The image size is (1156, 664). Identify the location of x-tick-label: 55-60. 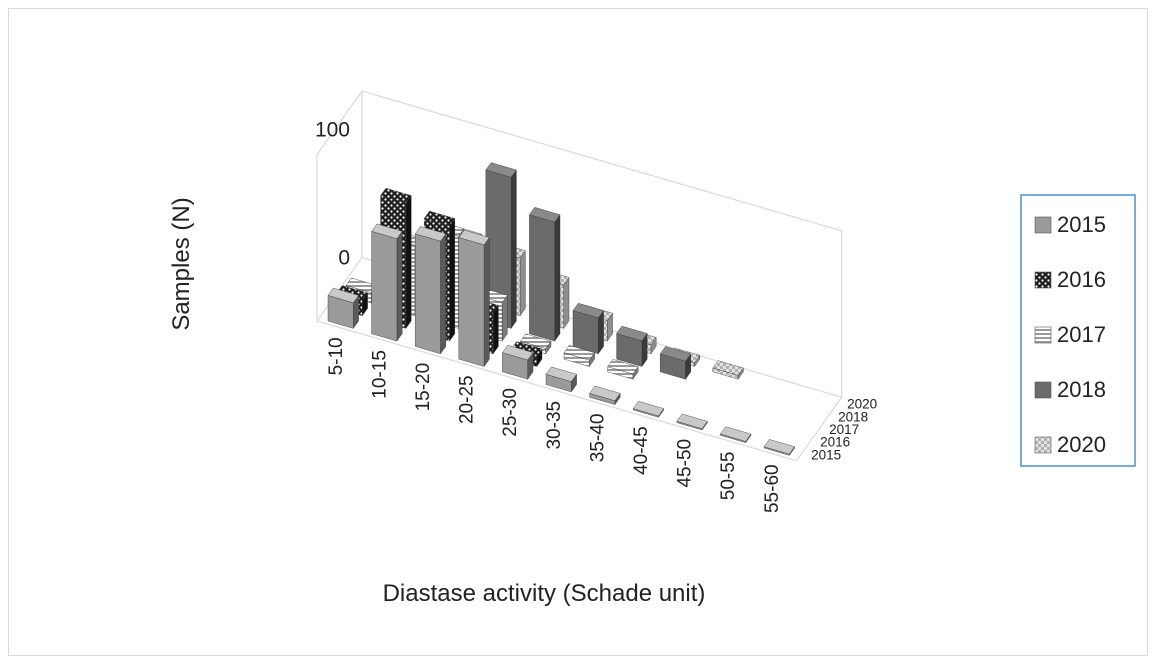
(772, 488).